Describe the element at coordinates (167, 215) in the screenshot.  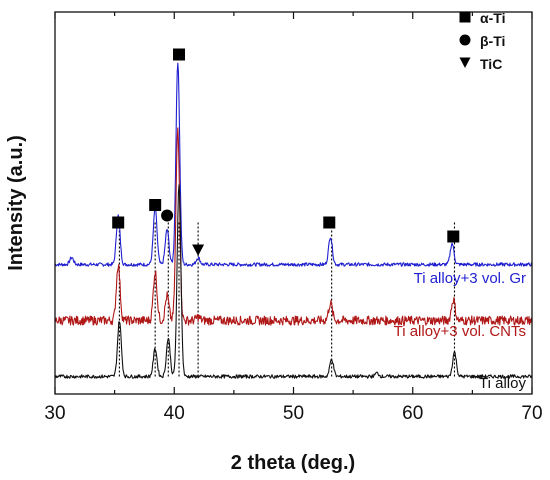
I see `phase-marker-circle` at that location.